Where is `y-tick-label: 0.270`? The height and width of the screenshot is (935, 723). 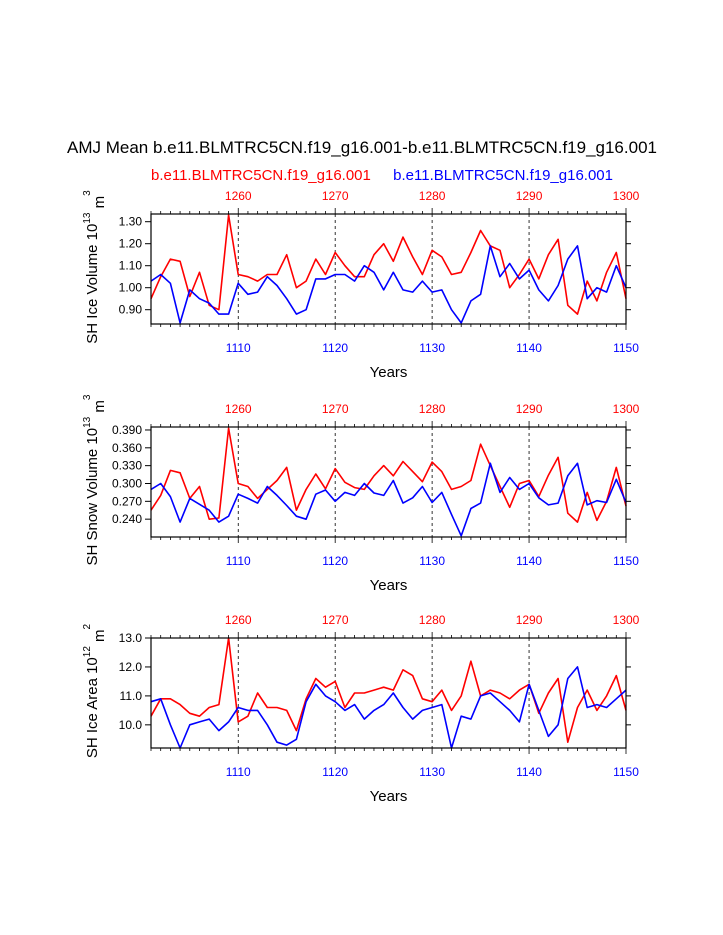 y-tick-label: 0.270 is located at coordinates (127, 501).